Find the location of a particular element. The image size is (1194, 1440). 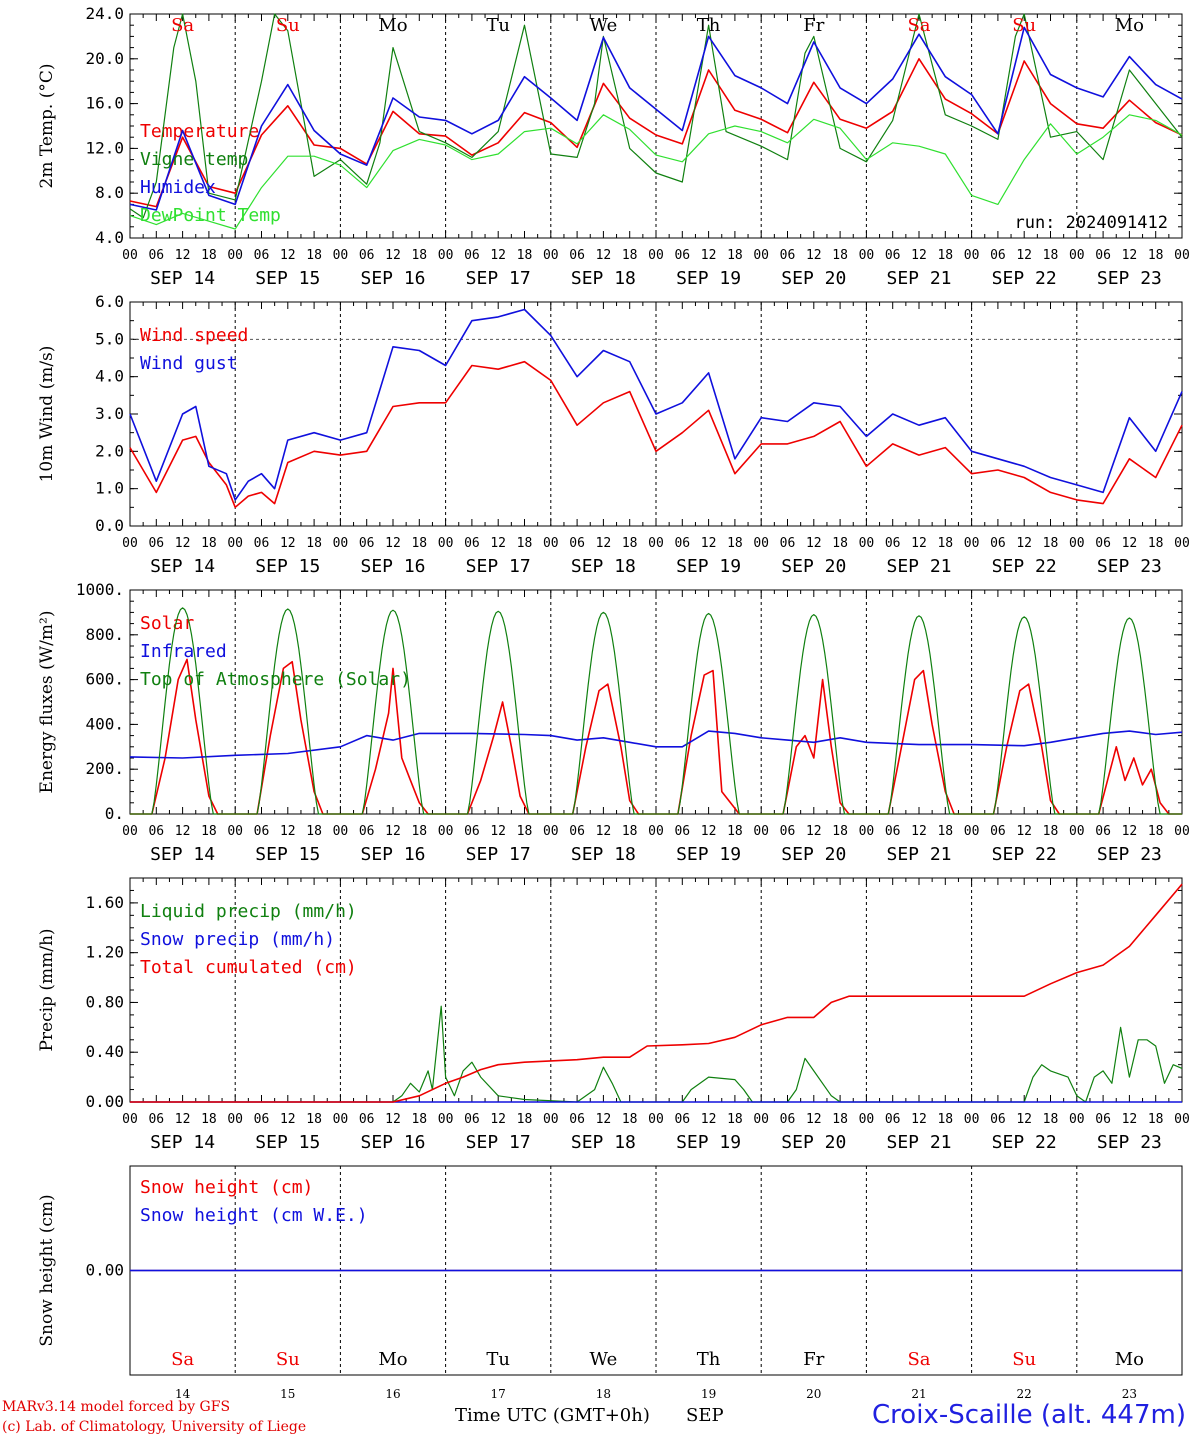

legend-entry: Wind speed is located at coordinates (194, 335).